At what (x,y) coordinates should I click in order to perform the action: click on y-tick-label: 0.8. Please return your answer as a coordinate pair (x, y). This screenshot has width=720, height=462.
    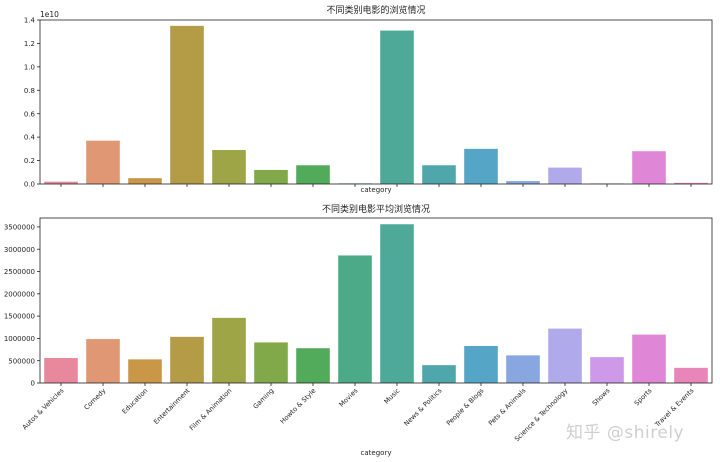
    Looking at the image, I should click on (29, 91).